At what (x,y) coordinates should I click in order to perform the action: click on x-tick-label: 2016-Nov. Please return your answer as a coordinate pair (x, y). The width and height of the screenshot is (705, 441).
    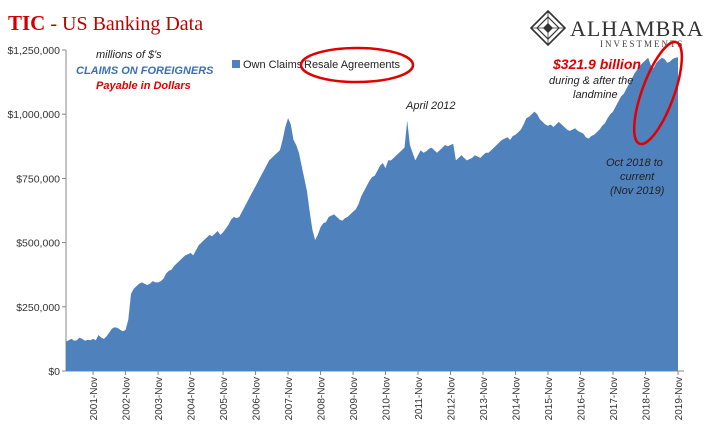
    Looking at the image, I should click on (582, 398).